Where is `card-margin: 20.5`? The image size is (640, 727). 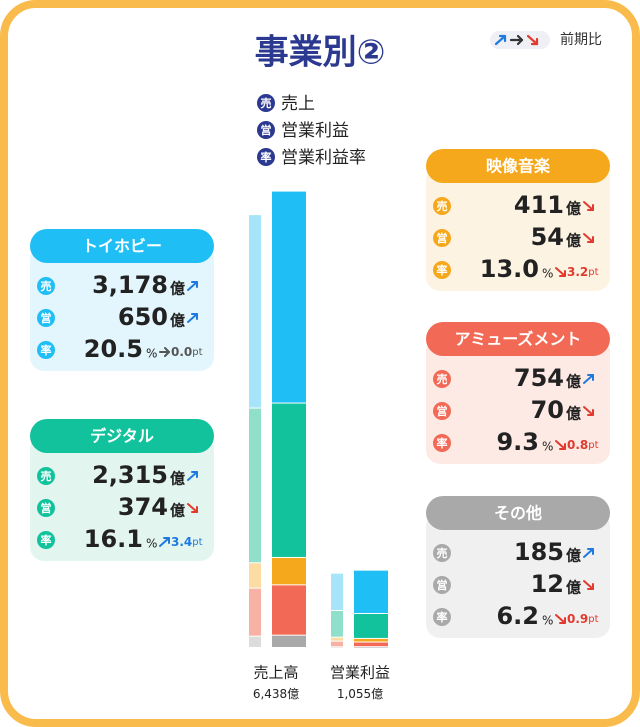
card-margin: 20.5 is located at coordinates (113, 349).